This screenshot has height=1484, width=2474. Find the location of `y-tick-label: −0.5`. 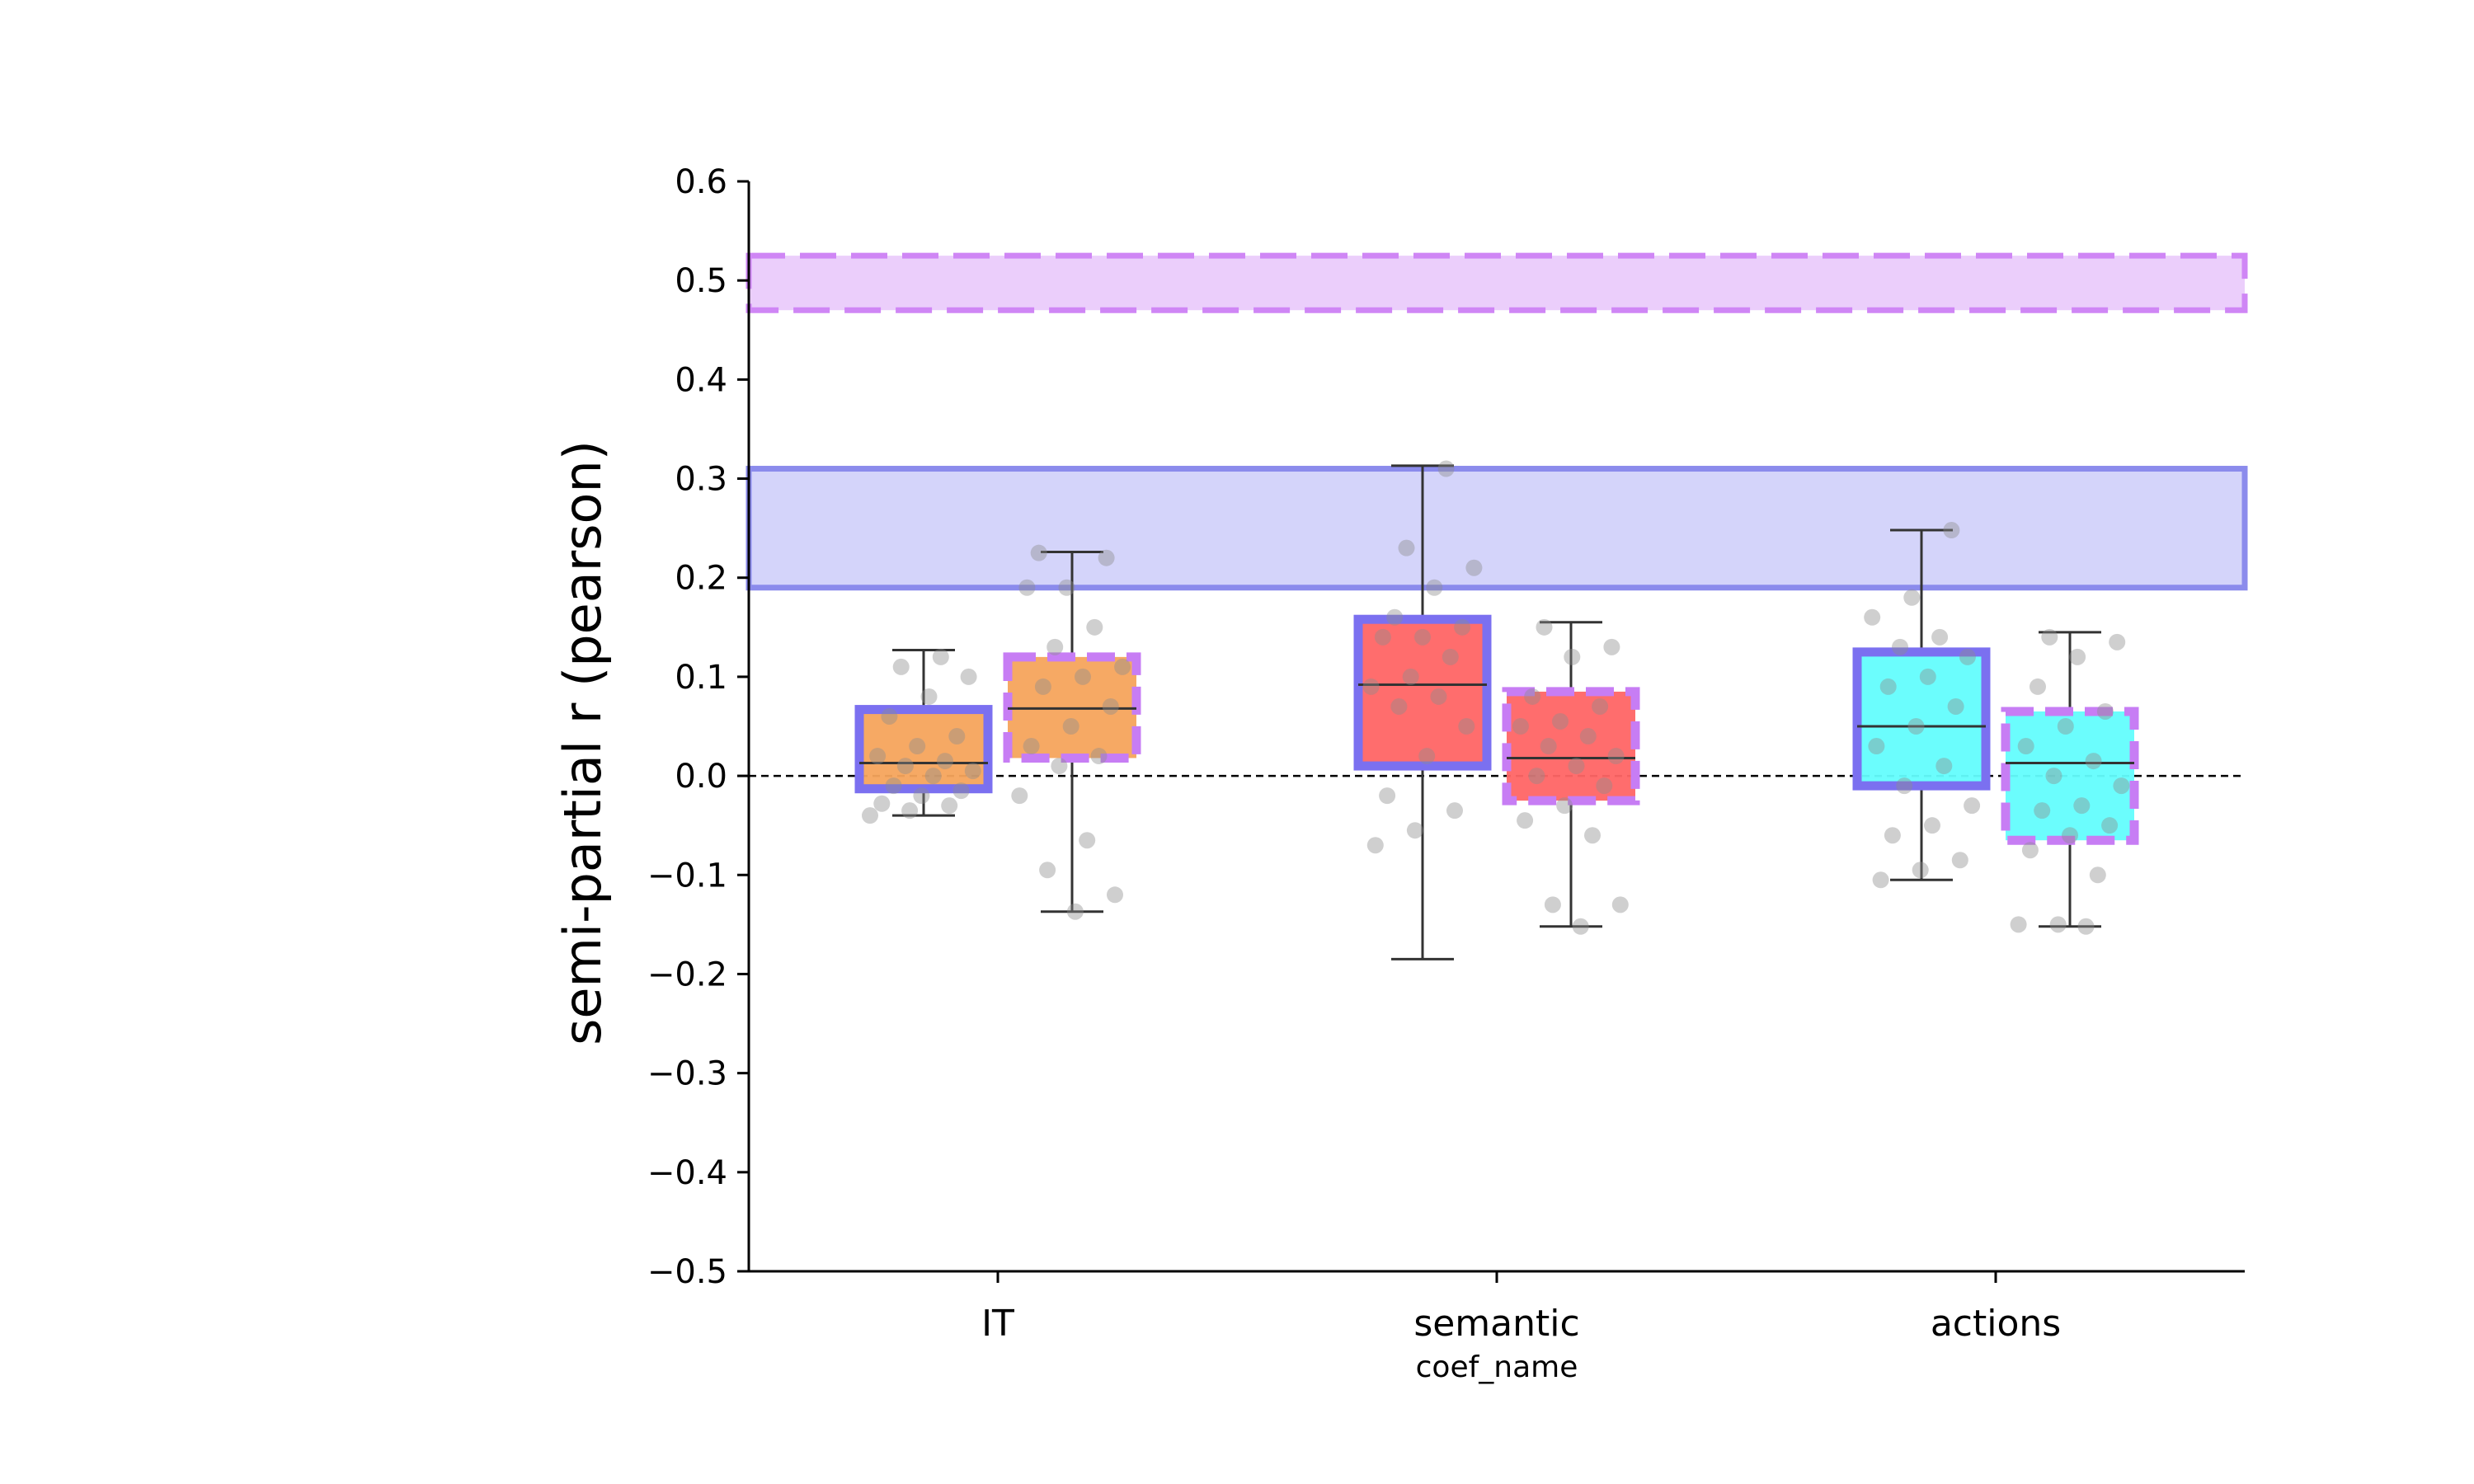

y-tick-label: −0.5 is located at coordinates (687, 1272).